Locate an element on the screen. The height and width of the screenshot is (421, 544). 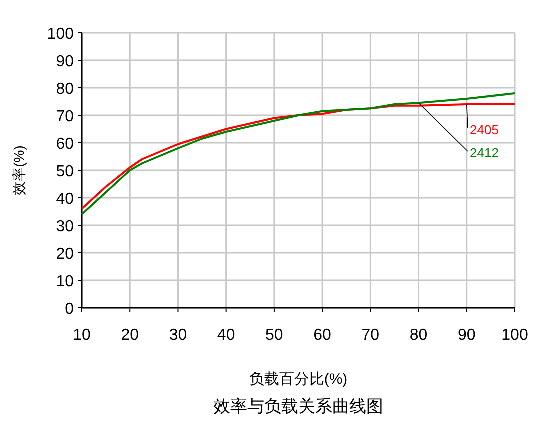
y-tick-label: 80 is located at coordinates (65, 89).